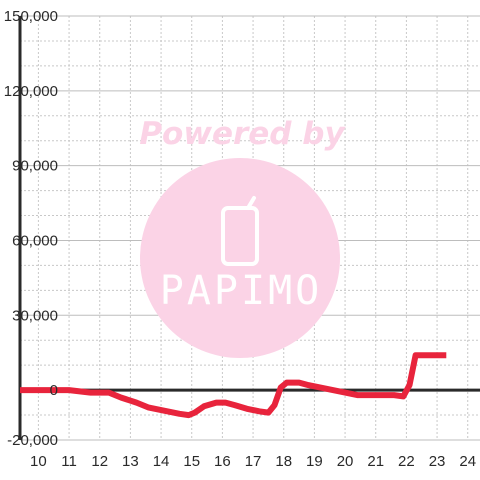 Image resolution: width=480 pixels, height=480 pixels. Describe the element at coordinates (345, 461) in the screenshot. I see `x-tick-label: 20` at that location.